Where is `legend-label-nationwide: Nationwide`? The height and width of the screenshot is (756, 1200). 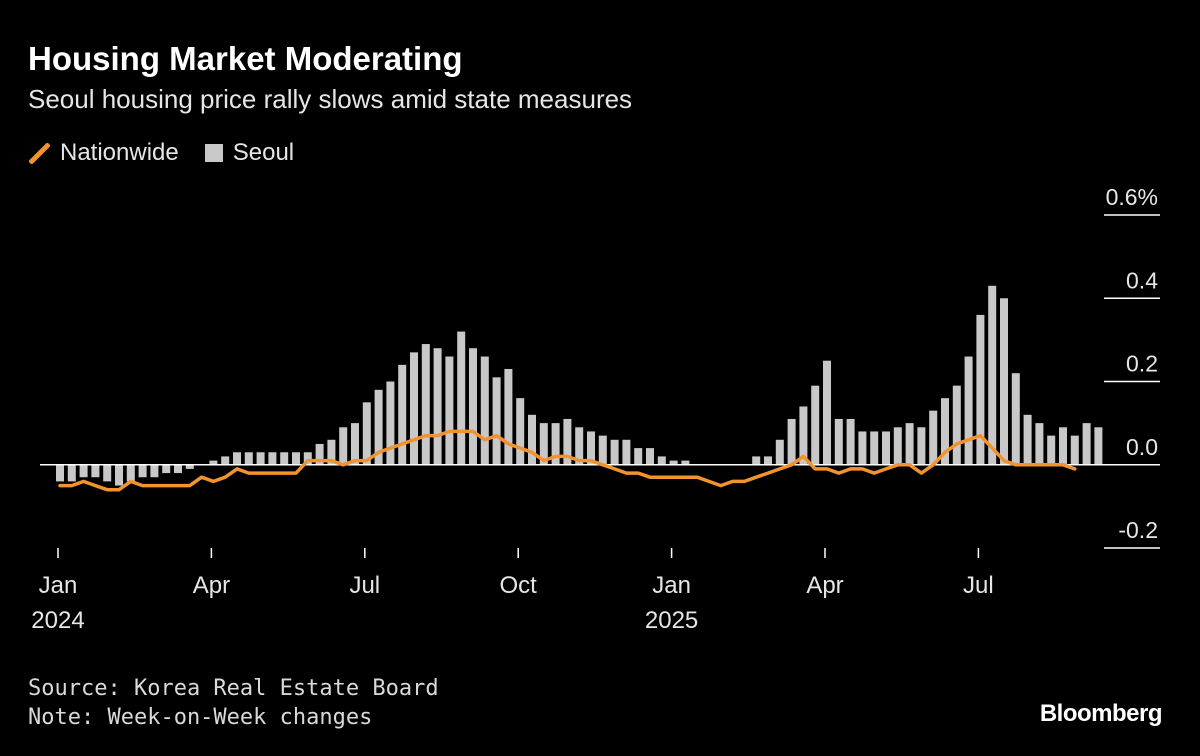 legend-label-nationwide: Nationwide is located at coordinates (119, 152).